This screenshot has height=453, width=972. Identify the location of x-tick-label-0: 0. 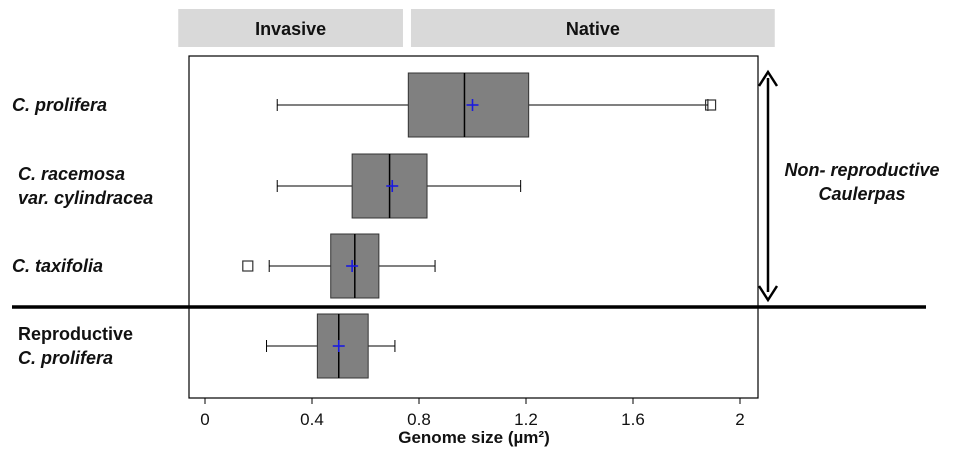
(204, 419).